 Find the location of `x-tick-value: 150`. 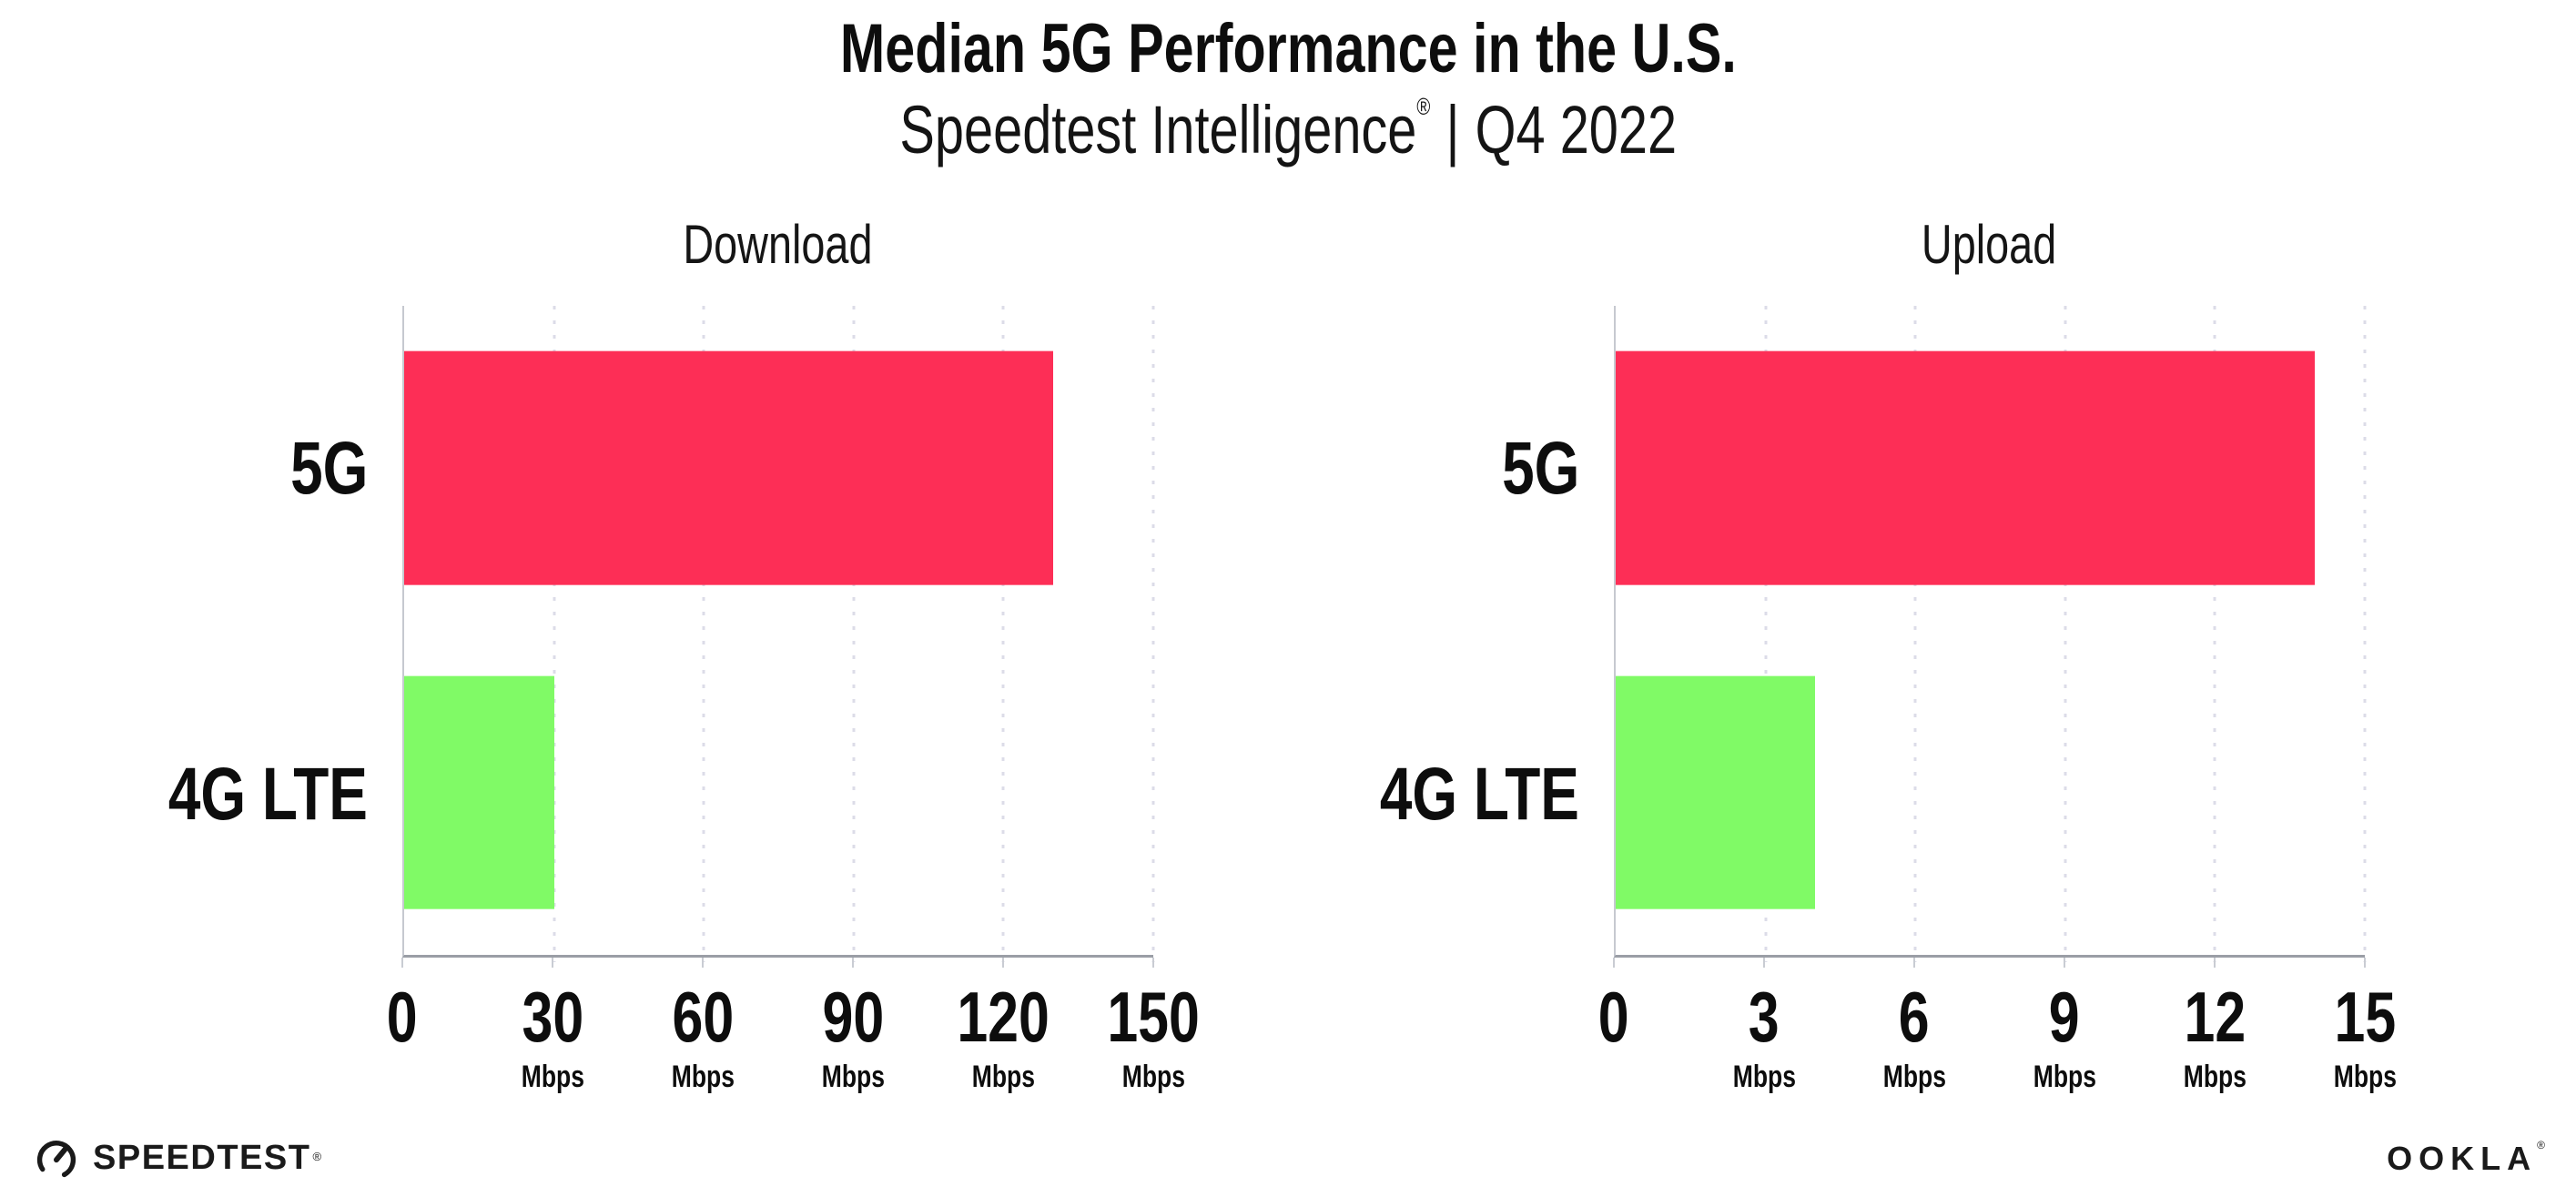

x-tick-value: 150 is located at coordinates (1153, 1017).